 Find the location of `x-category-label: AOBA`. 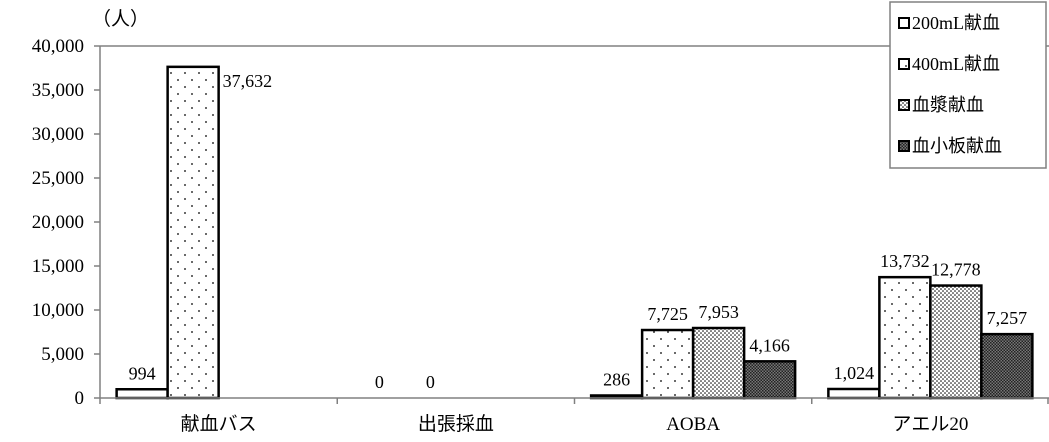

x-category-label: AOBA is located at coordinates (693, 424).